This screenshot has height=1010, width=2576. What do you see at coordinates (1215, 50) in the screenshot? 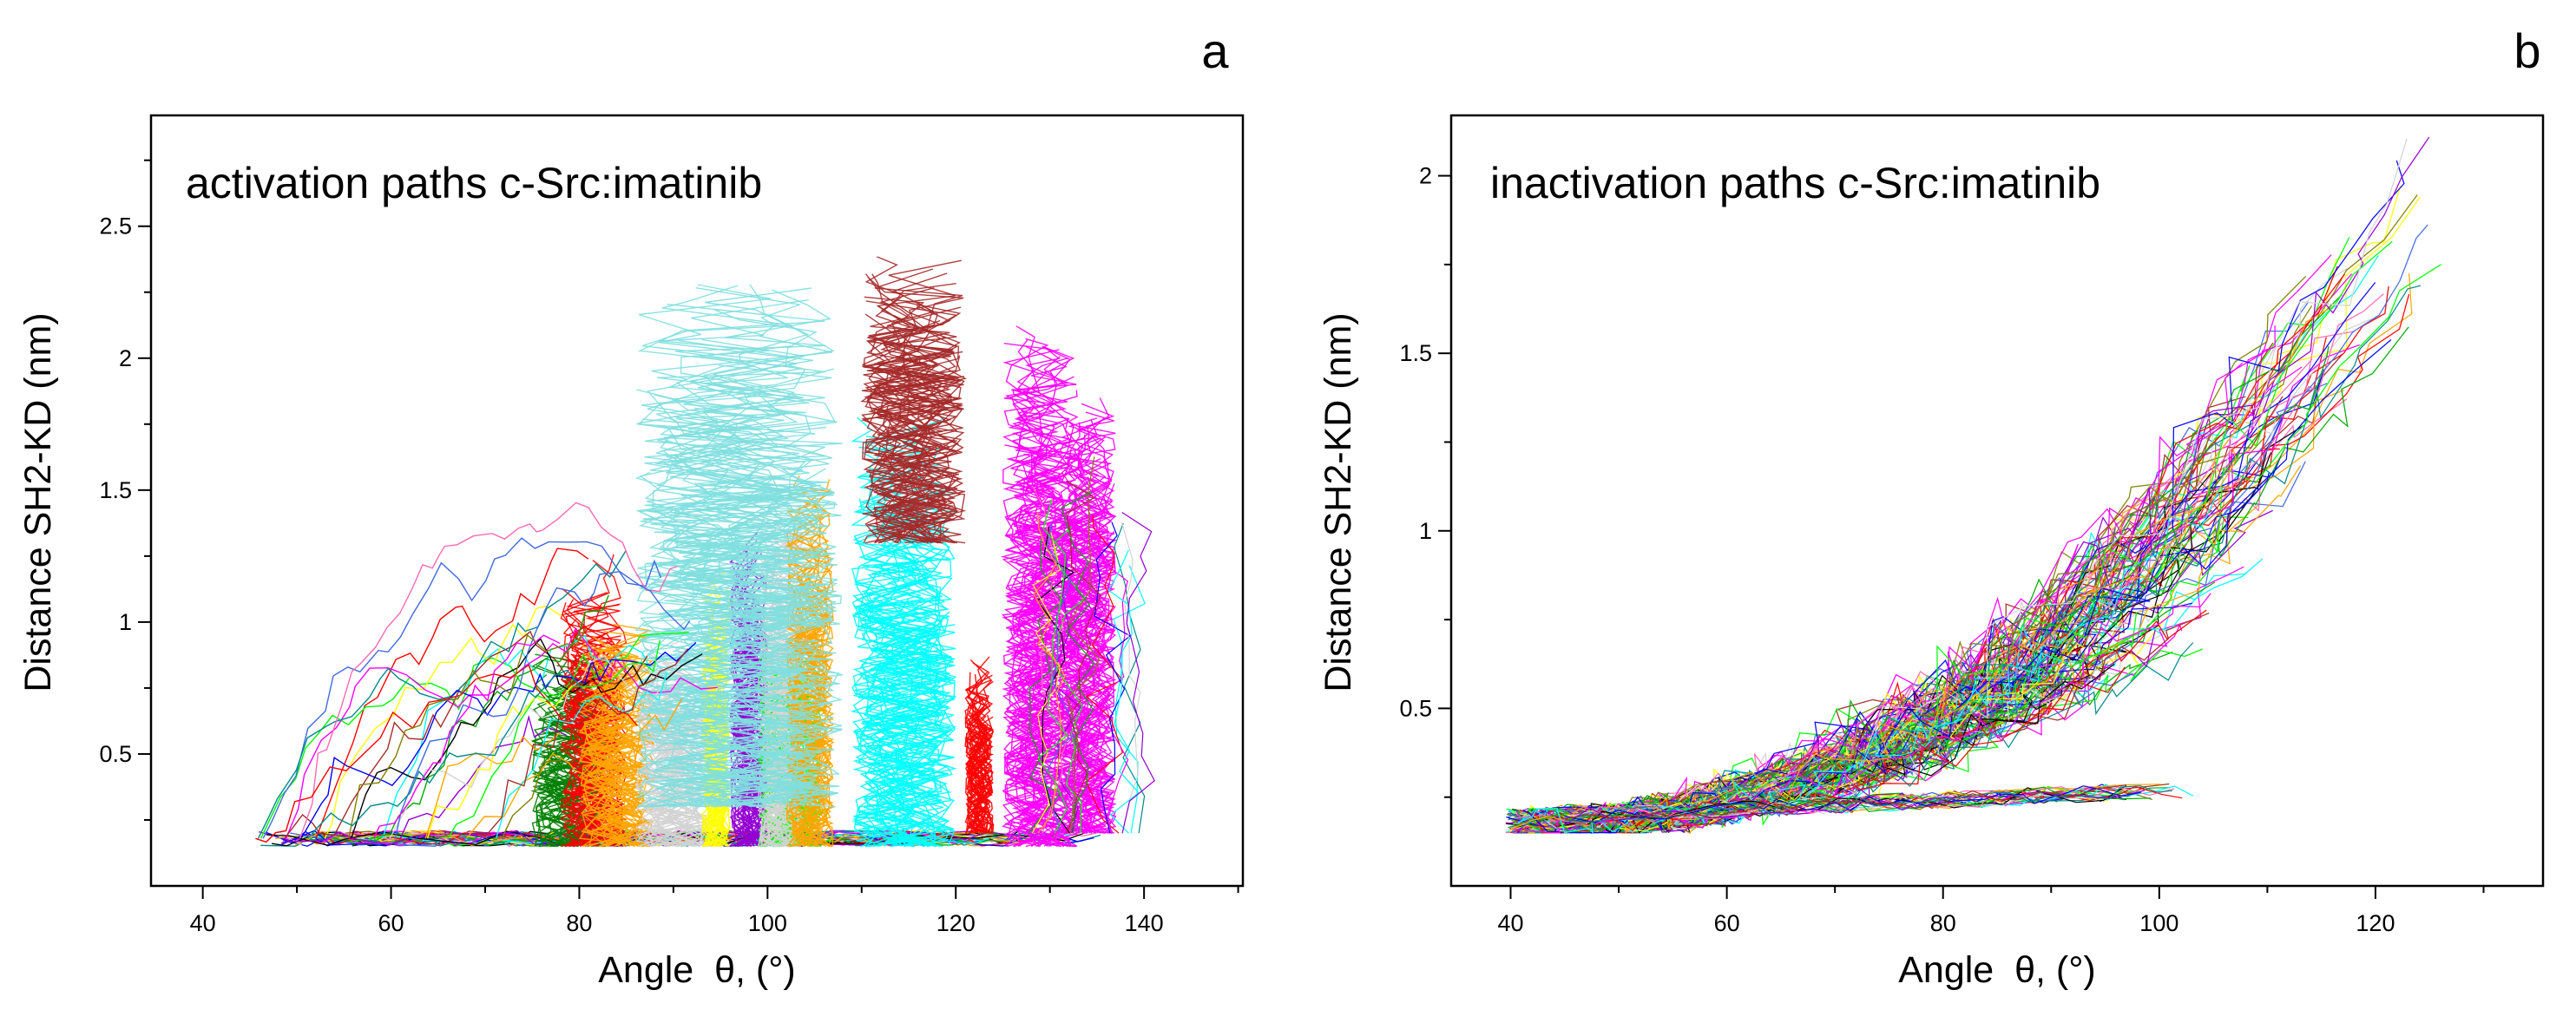
I see `panel-label-a: a` at bounding box center [1215, 50].